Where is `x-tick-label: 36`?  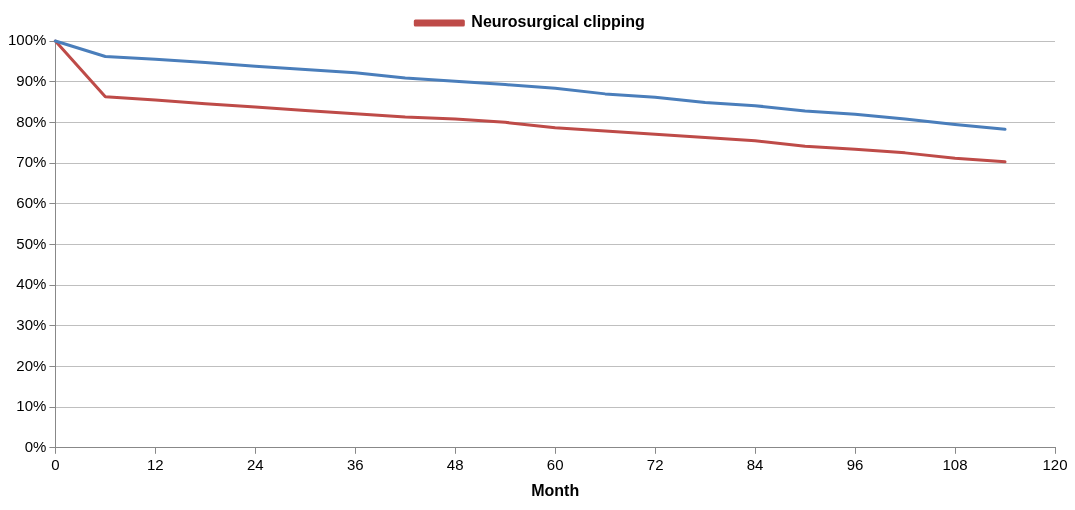 x-tick-label: 36 is located at coordinates (355, 464).